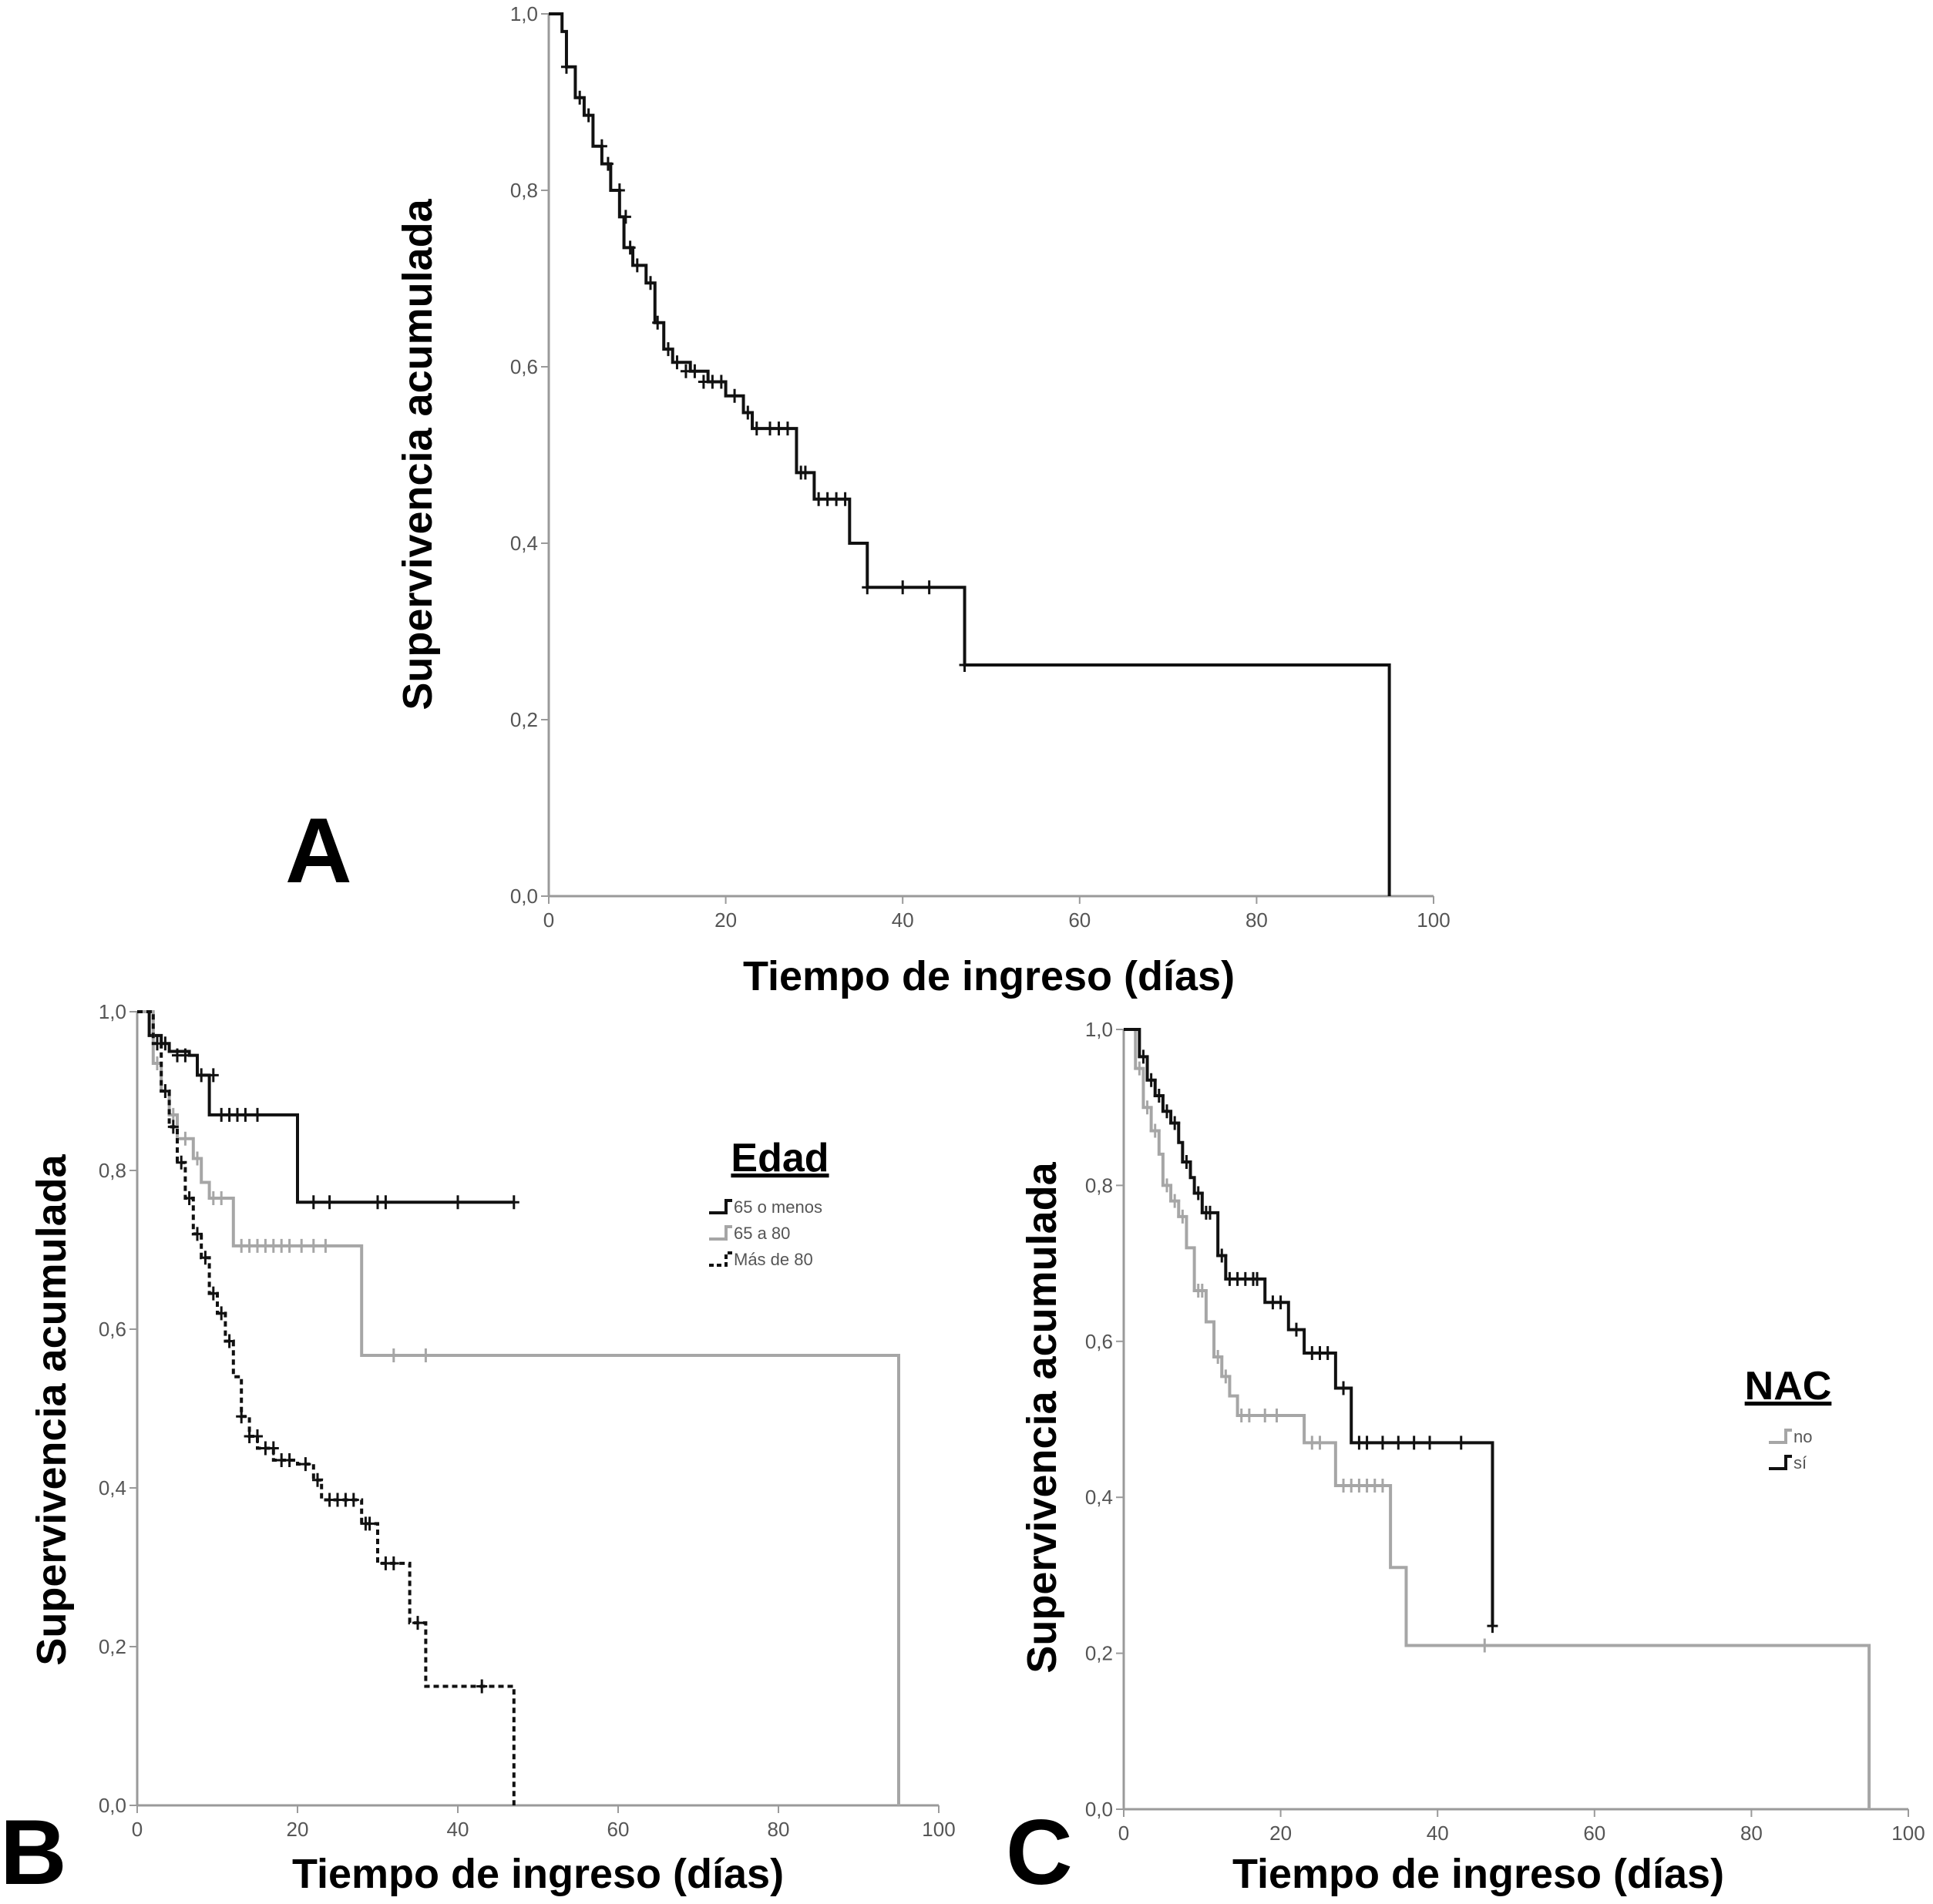 The width and height of the screenshot is (1933, 1904). What do you see at coordinates (112, 1487) in the screenshot?
I see `y-tick-label-b: 0,4` at bounding box center [112, 1487].